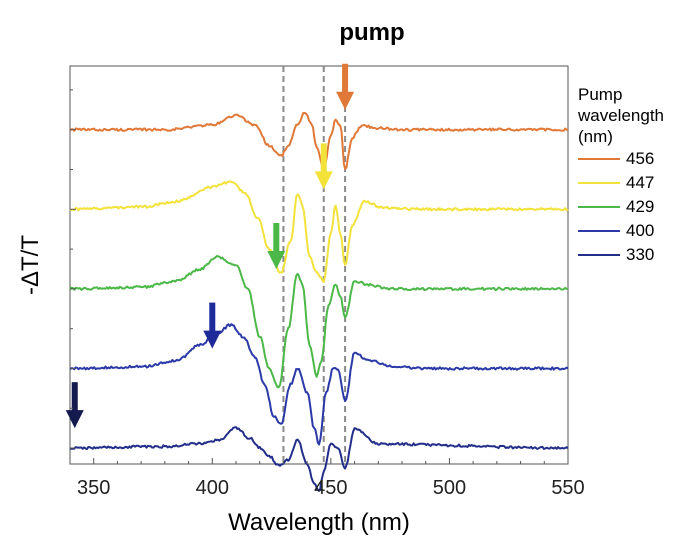 Image resolution: width=686 pixels, height=546 pixels. What do you see at coordinates (93, 488) in the screenshot?
I see `x-tick-label: 350` at bounding box center [93, 488].